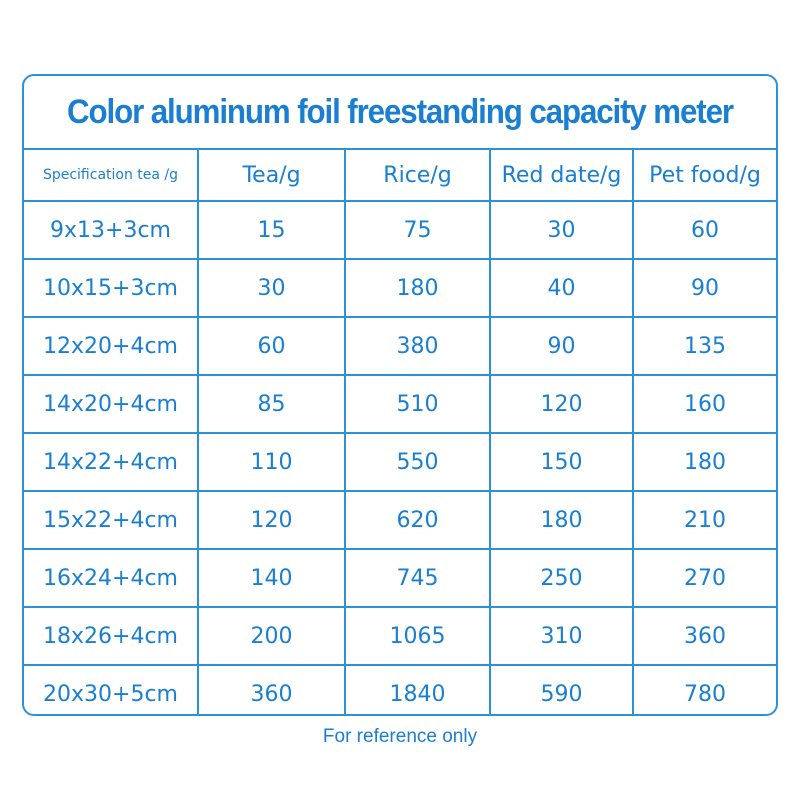 The image size is (800, 800). I want to click on cell-tea: 200, so click(271, 636).